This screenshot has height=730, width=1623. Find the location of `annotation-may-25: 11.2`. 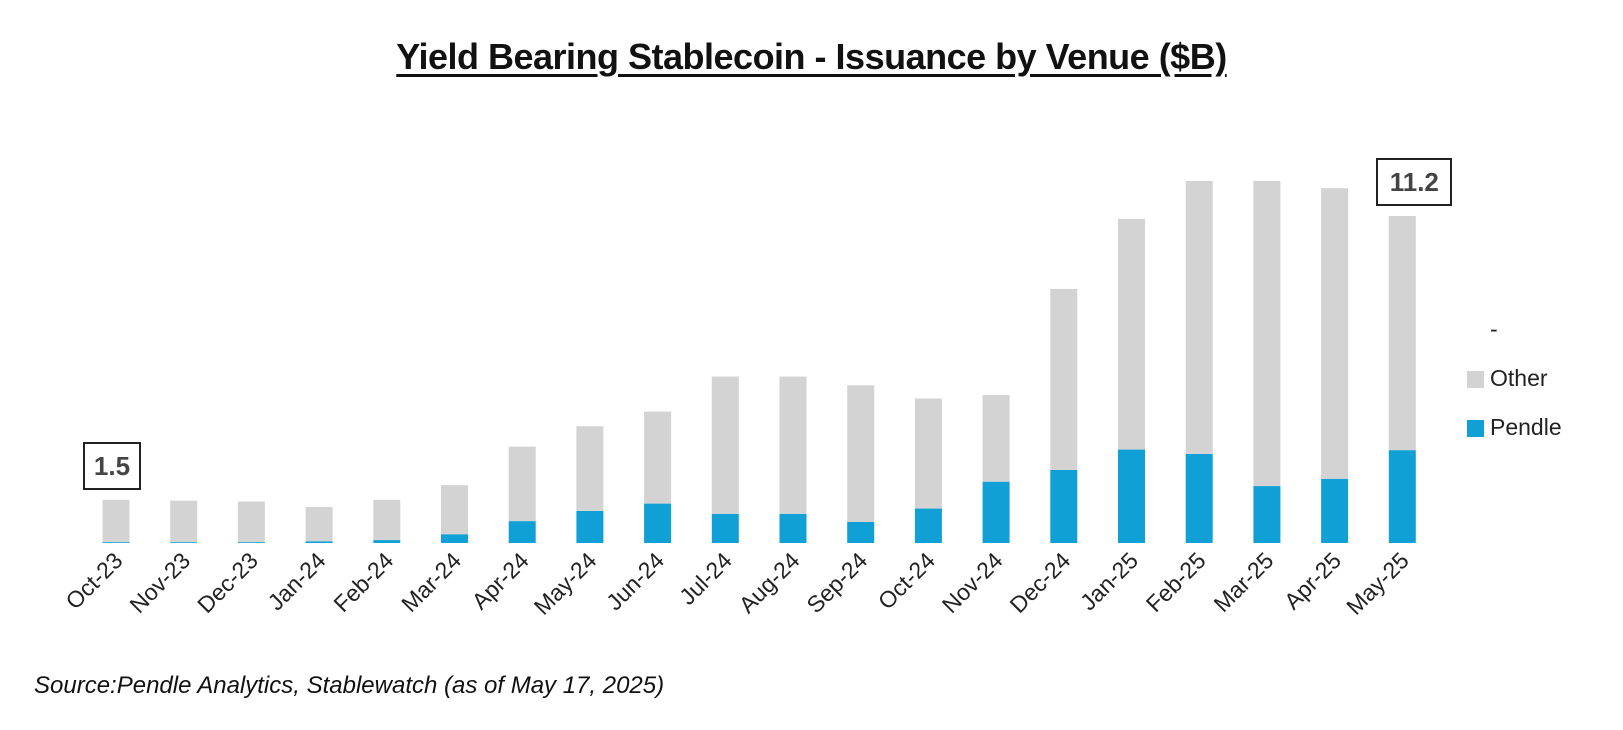

annotation-may-25: 11.2 is located at coordinates (1414, 181).